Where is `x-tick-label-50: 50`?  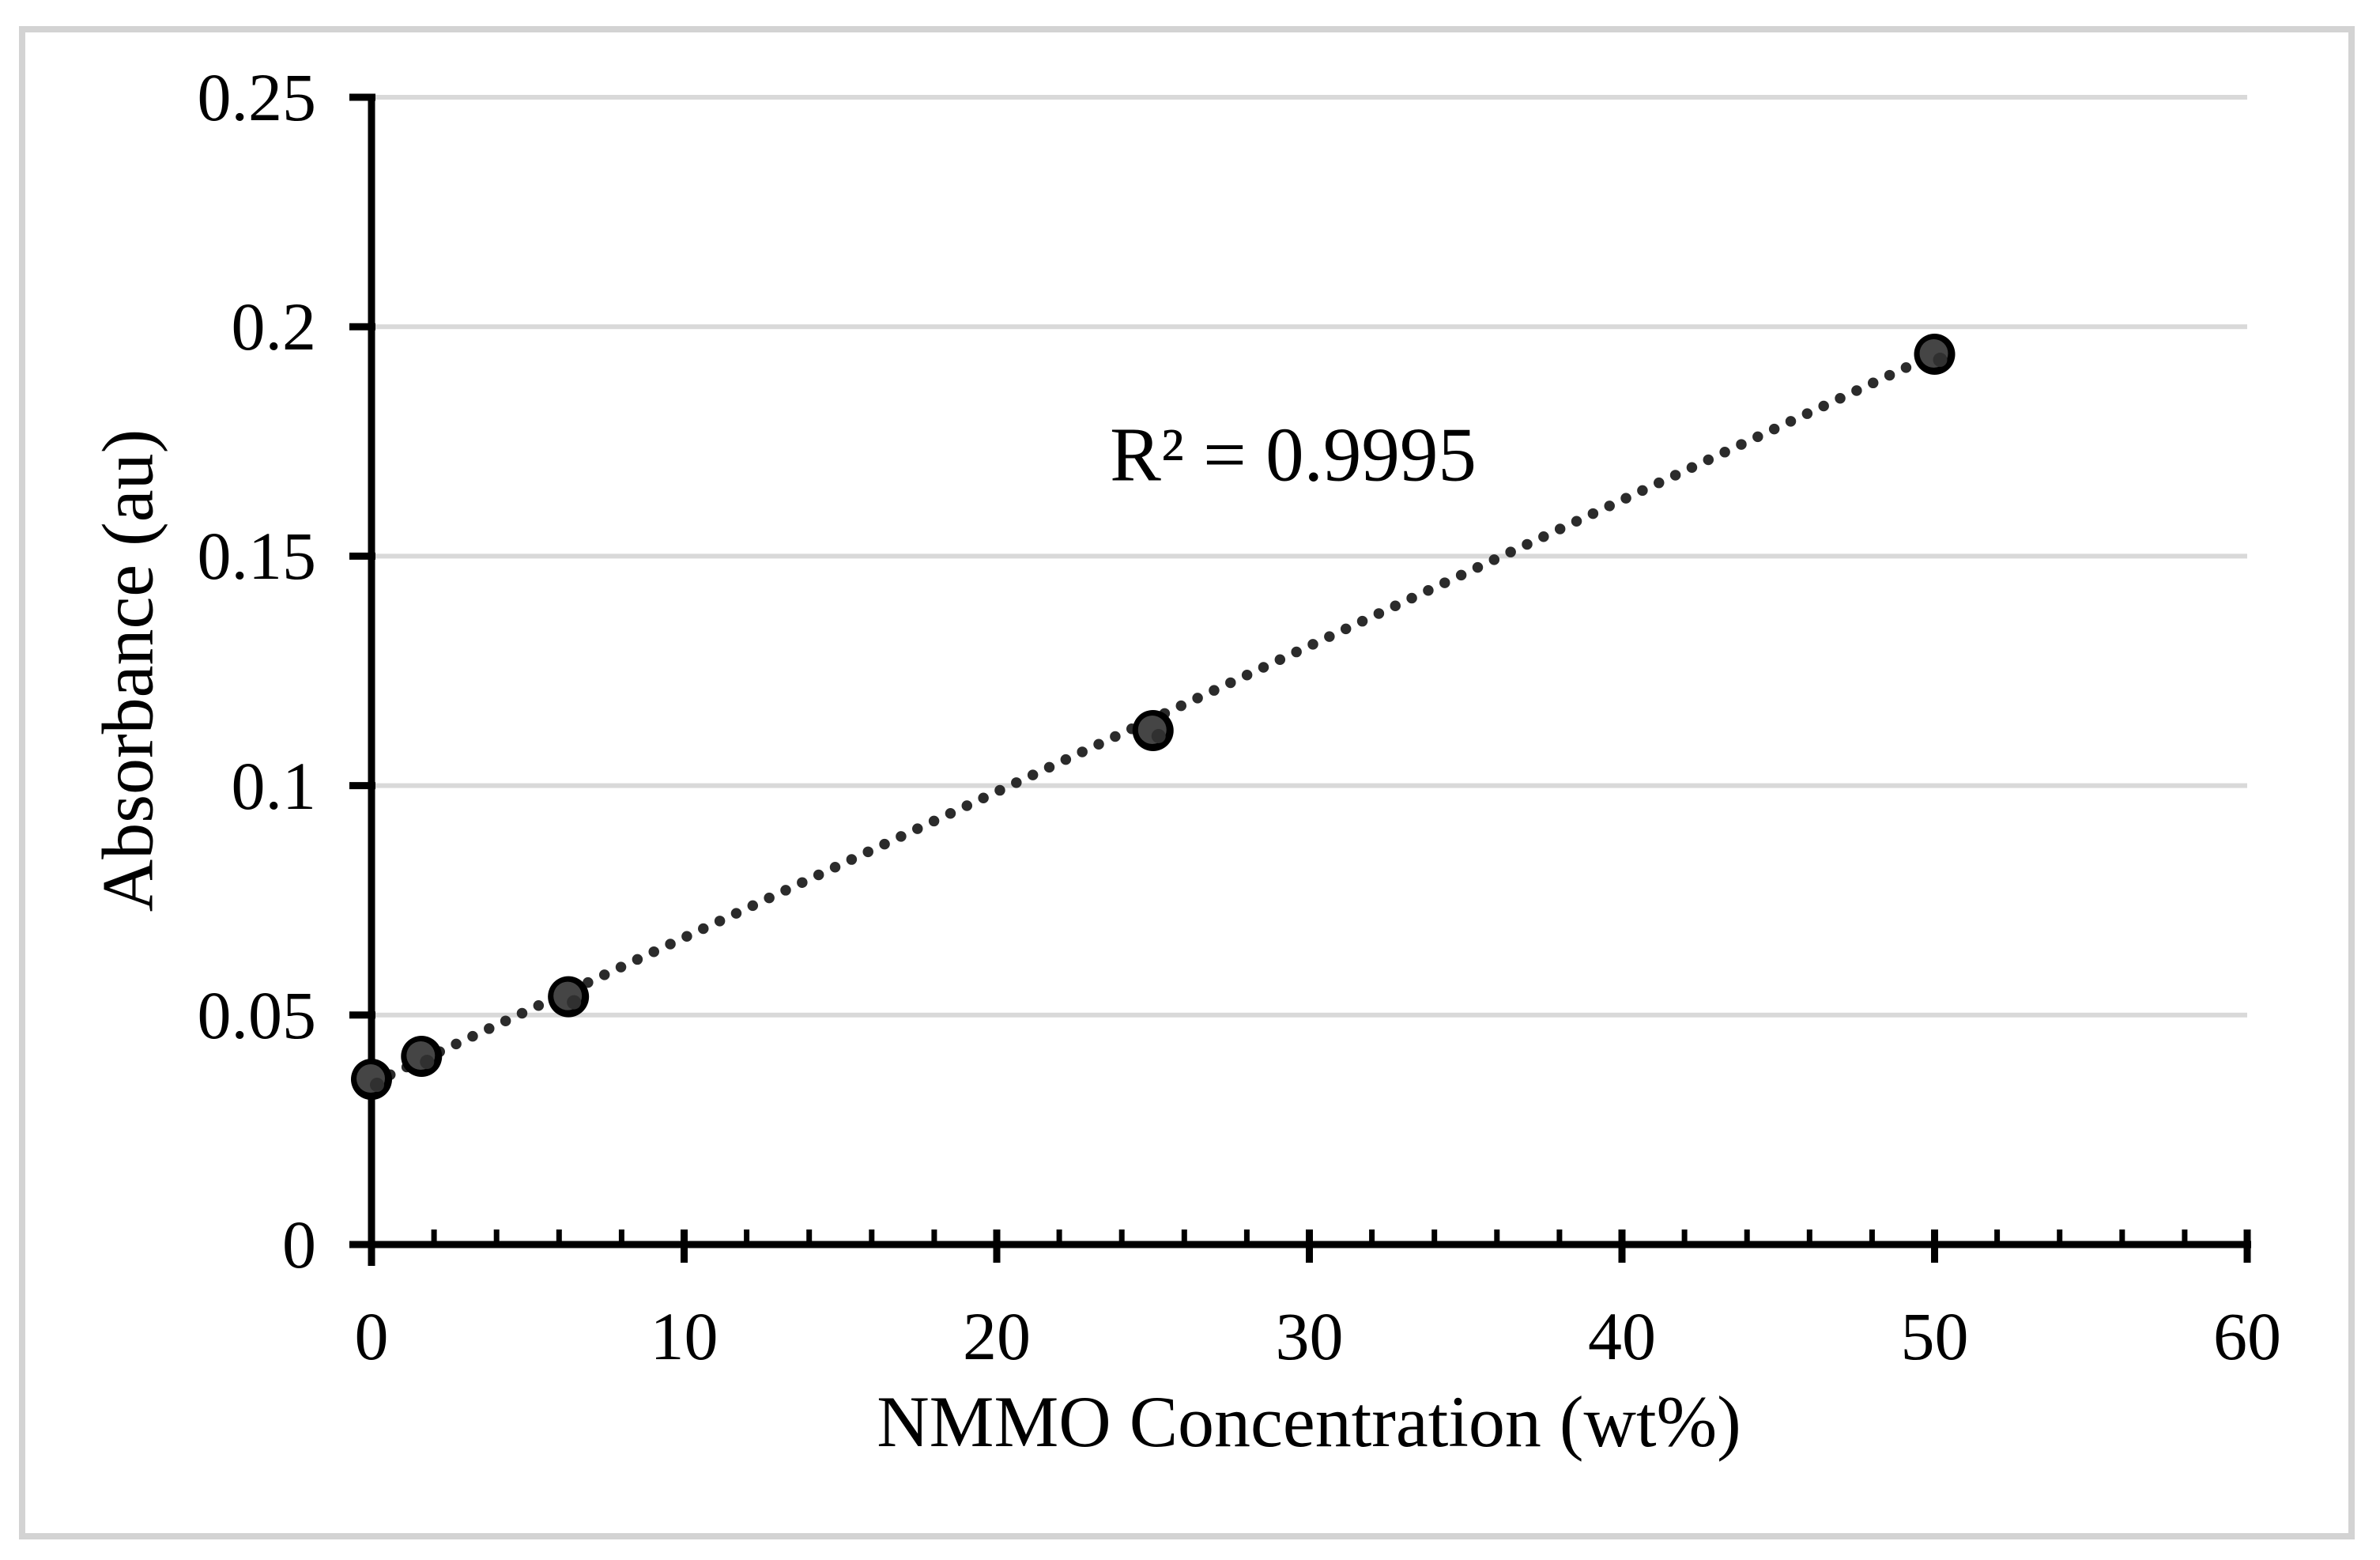
x-tick-label-50: 50 is located at coordinates (1934, 1336).